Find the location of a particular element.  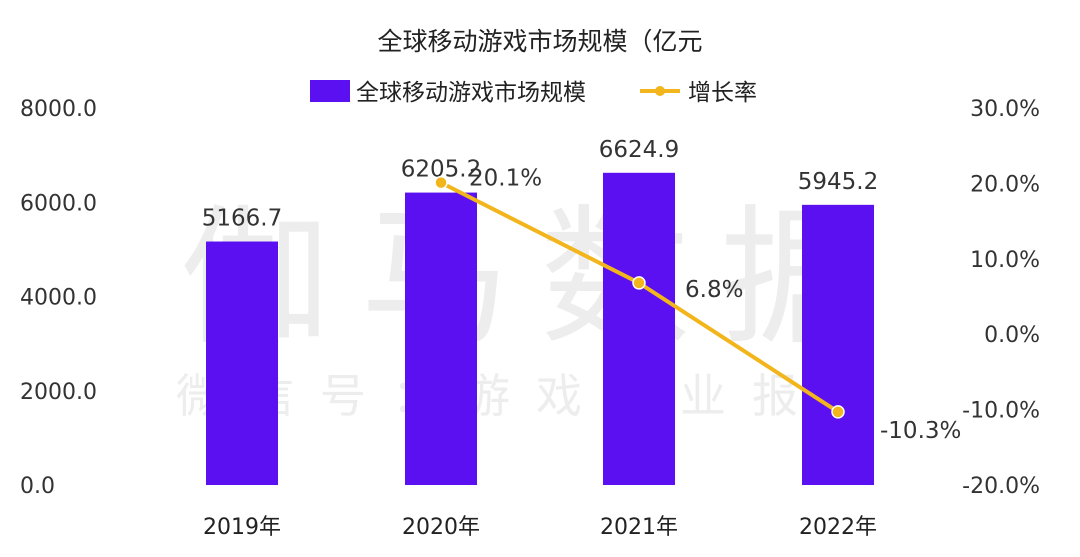

left-tick-label: 2000.0 is located at coordinates (58, 392).